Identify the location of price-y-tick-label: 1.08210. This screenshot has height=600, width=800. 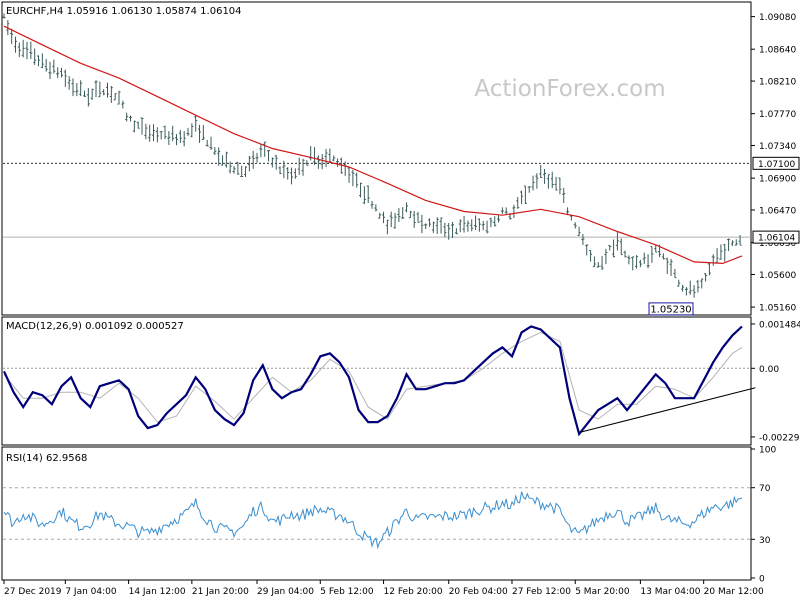
(777, 83).